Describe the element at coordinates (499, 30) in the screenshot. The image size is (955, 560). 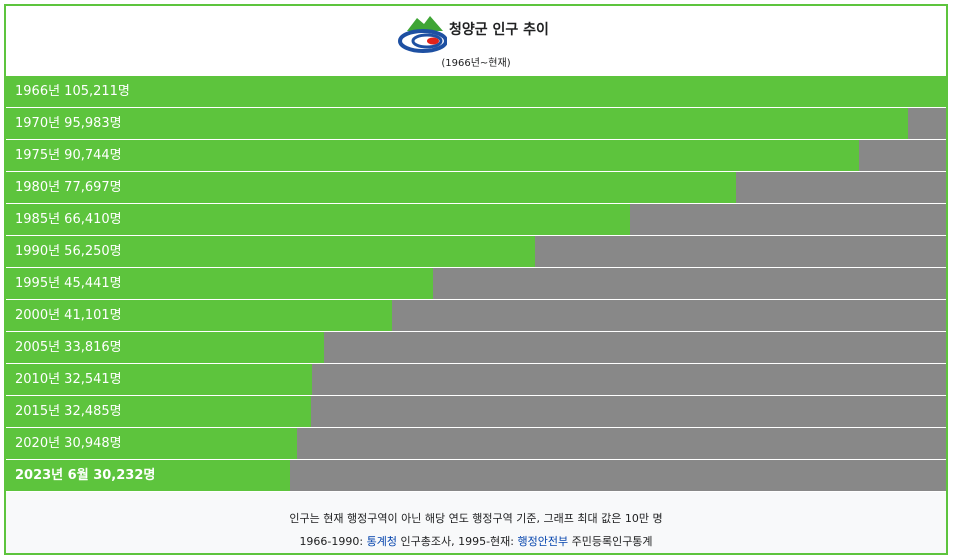
I see `chart-title: 청양군 인구 추이` at that location.